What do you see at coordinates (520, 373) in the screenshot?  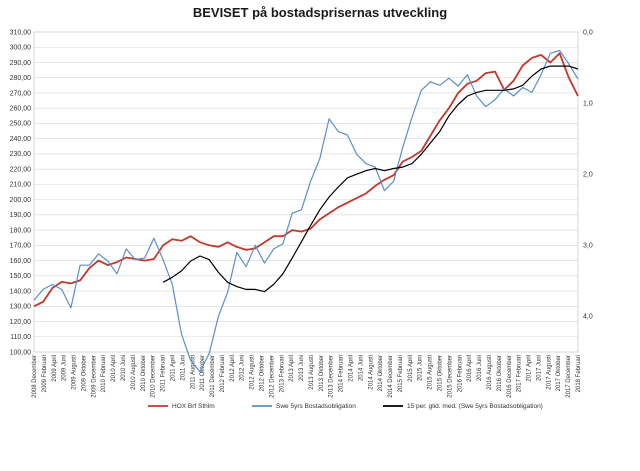 I see `x-tick-label: 2017 Februari` at bounding box center [520, 373].